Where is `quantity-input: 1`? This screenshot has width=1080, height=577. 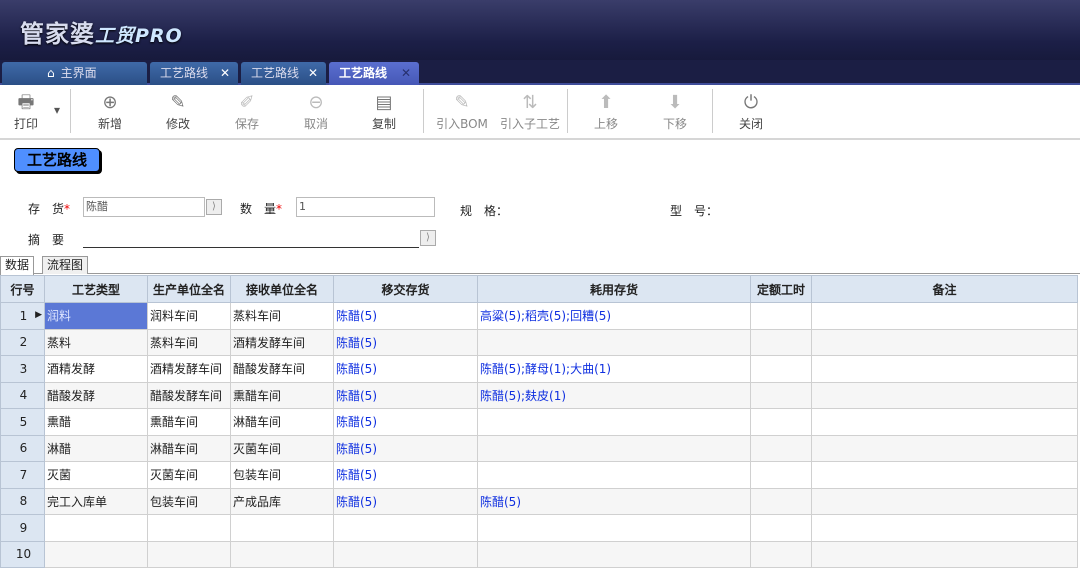
quantity-input: 1 is located at coordinates (365, 207).